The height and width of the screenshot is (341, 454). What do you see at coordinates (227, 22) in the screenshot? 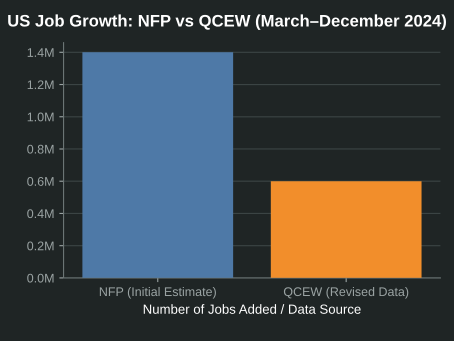
I see `chart-title: US Job Growth: NFP vs QCEW (March–December 2024)` at bounding box center [227, 22].